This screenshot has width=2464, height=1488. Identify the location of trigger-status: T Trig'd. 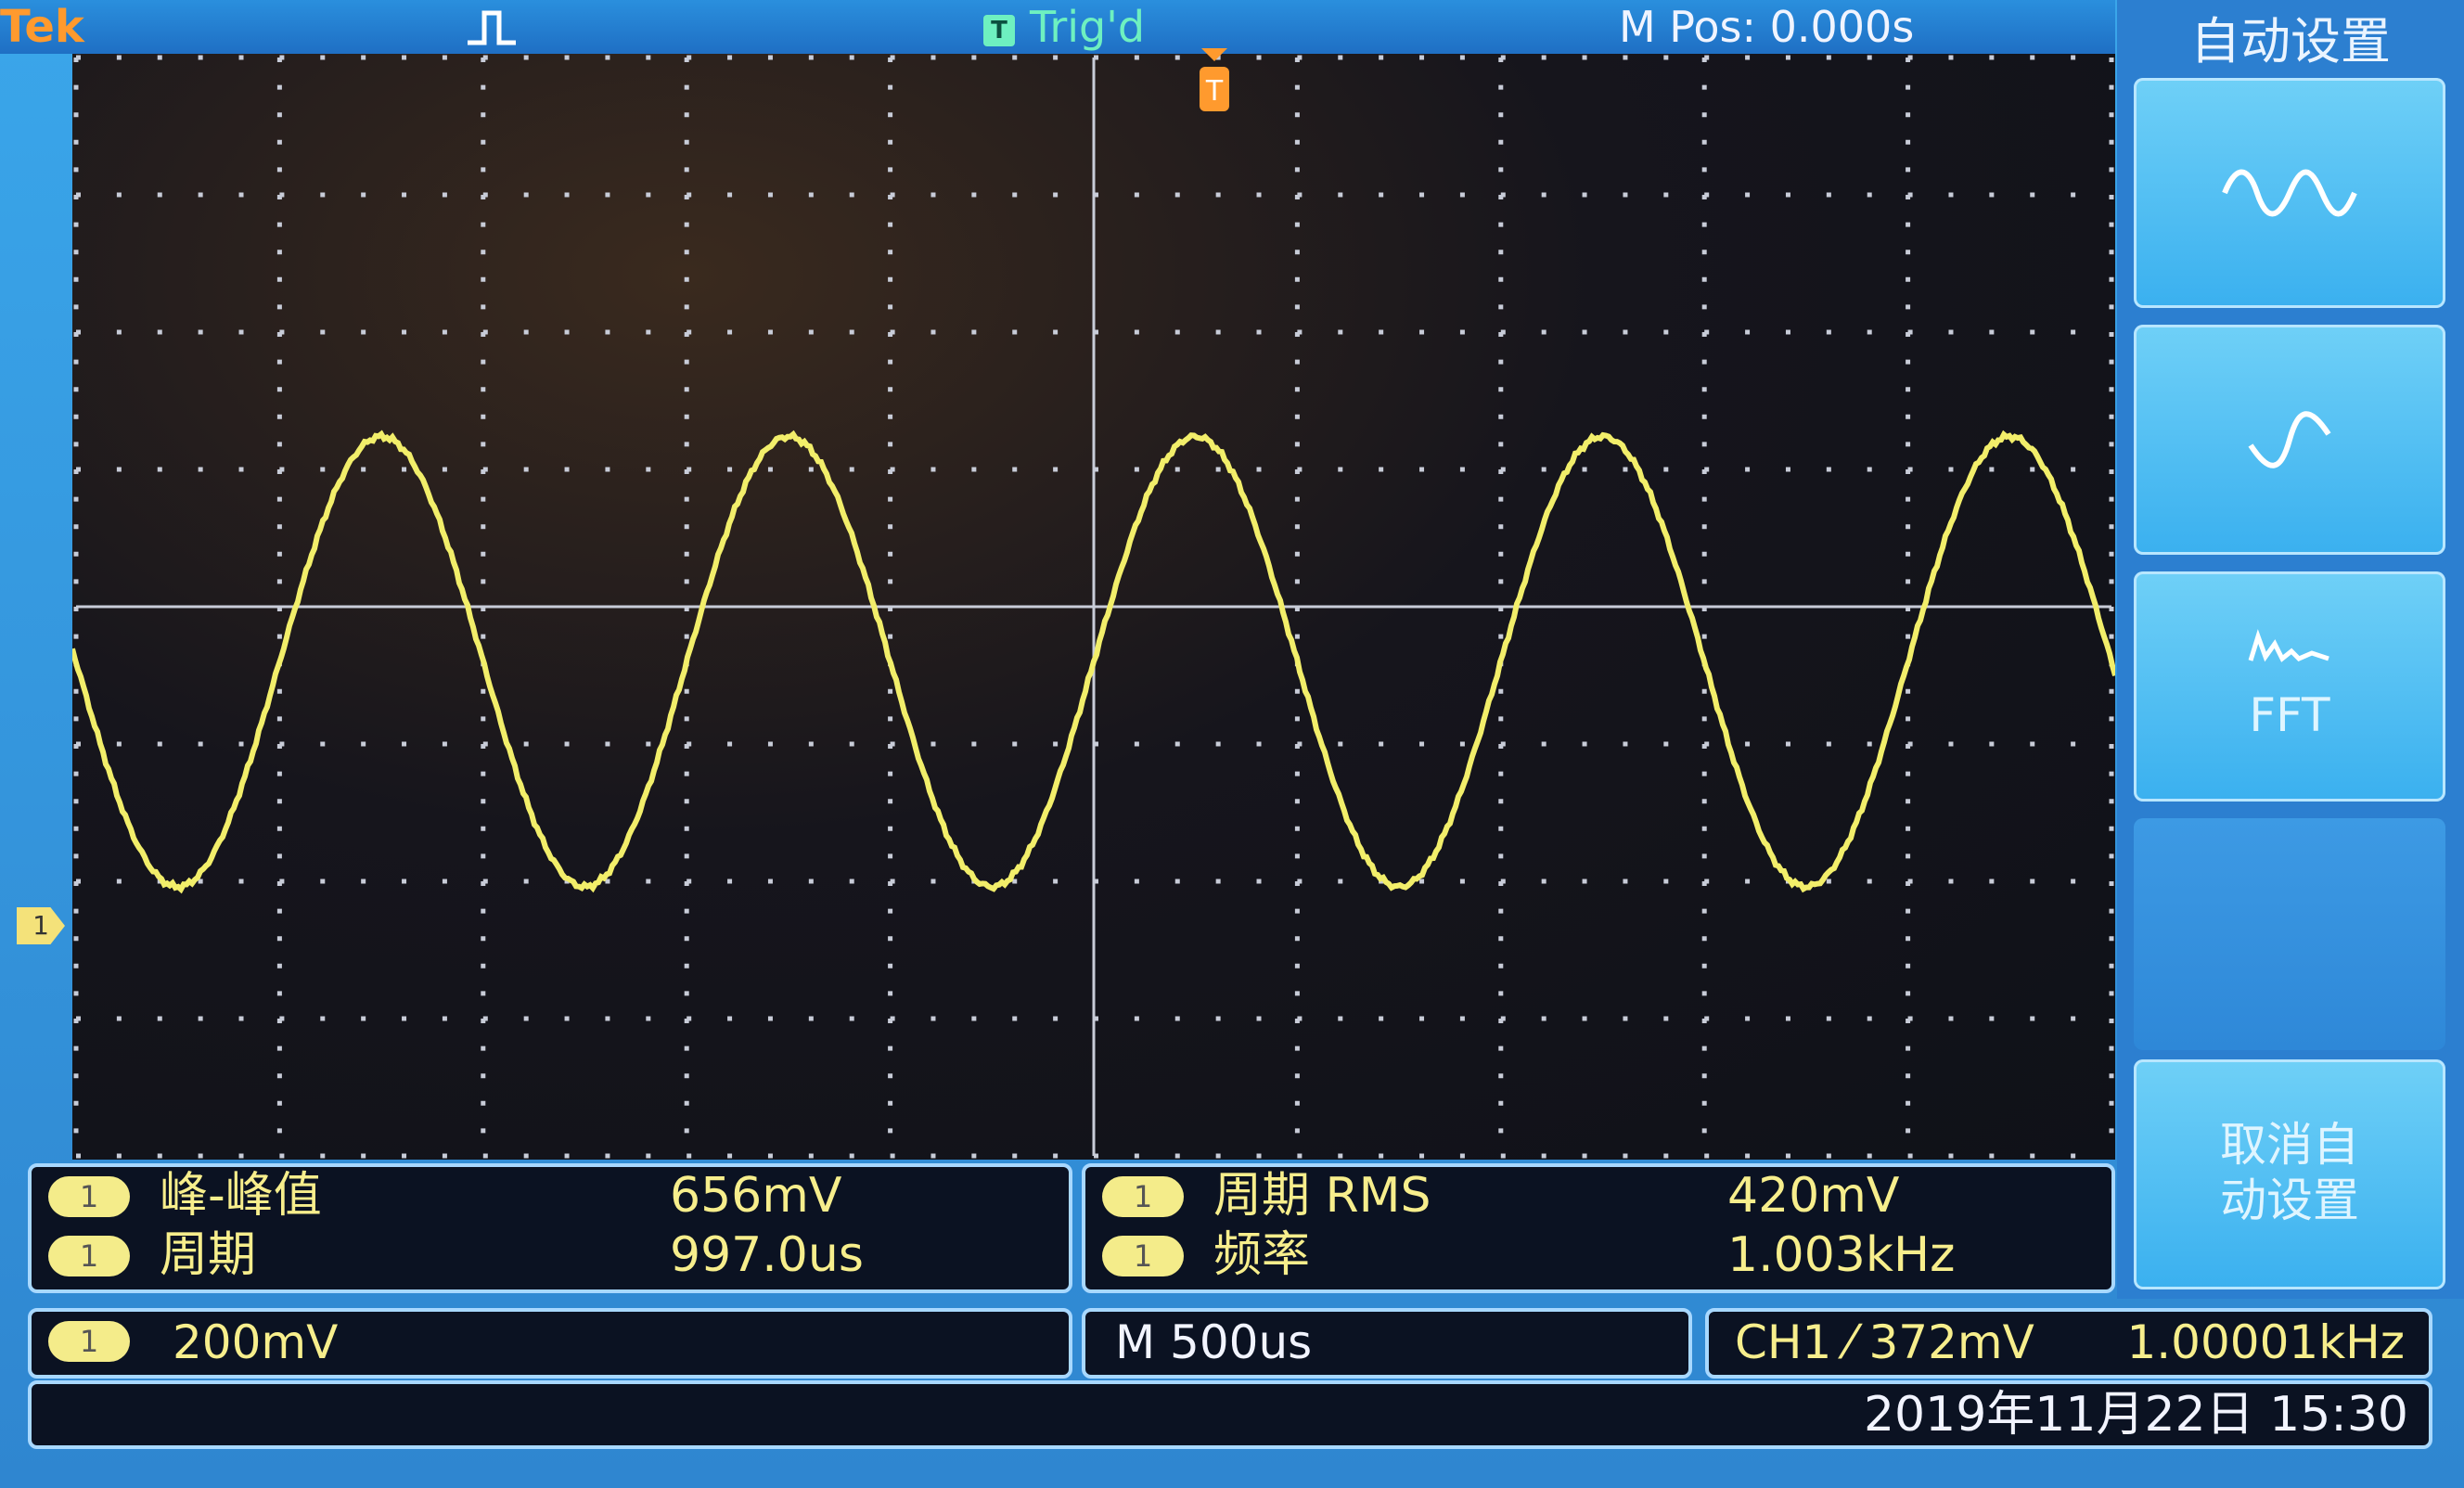
(1064, 27).